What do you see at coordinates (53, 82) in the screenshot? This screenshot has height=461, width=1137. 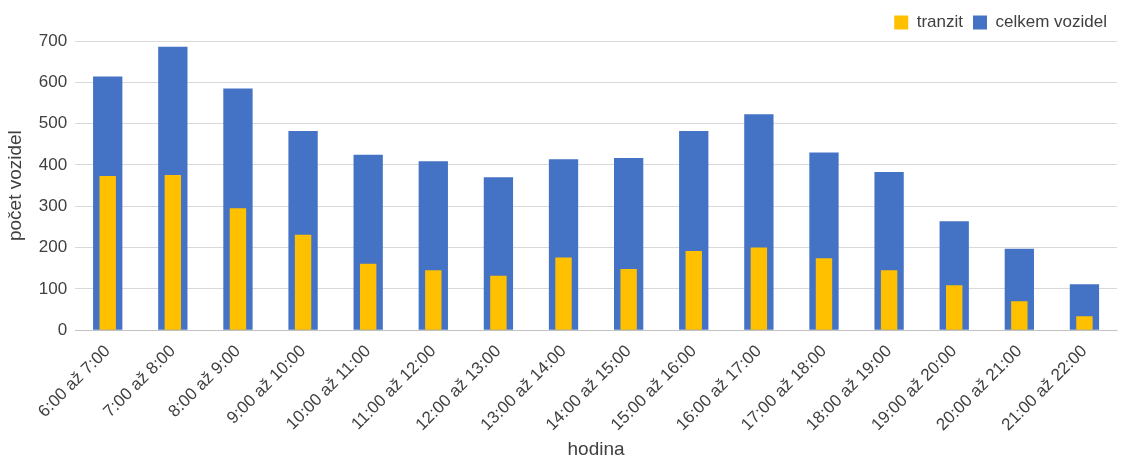 I see `y-tick-label: 600` at bounding box center [53, 82].